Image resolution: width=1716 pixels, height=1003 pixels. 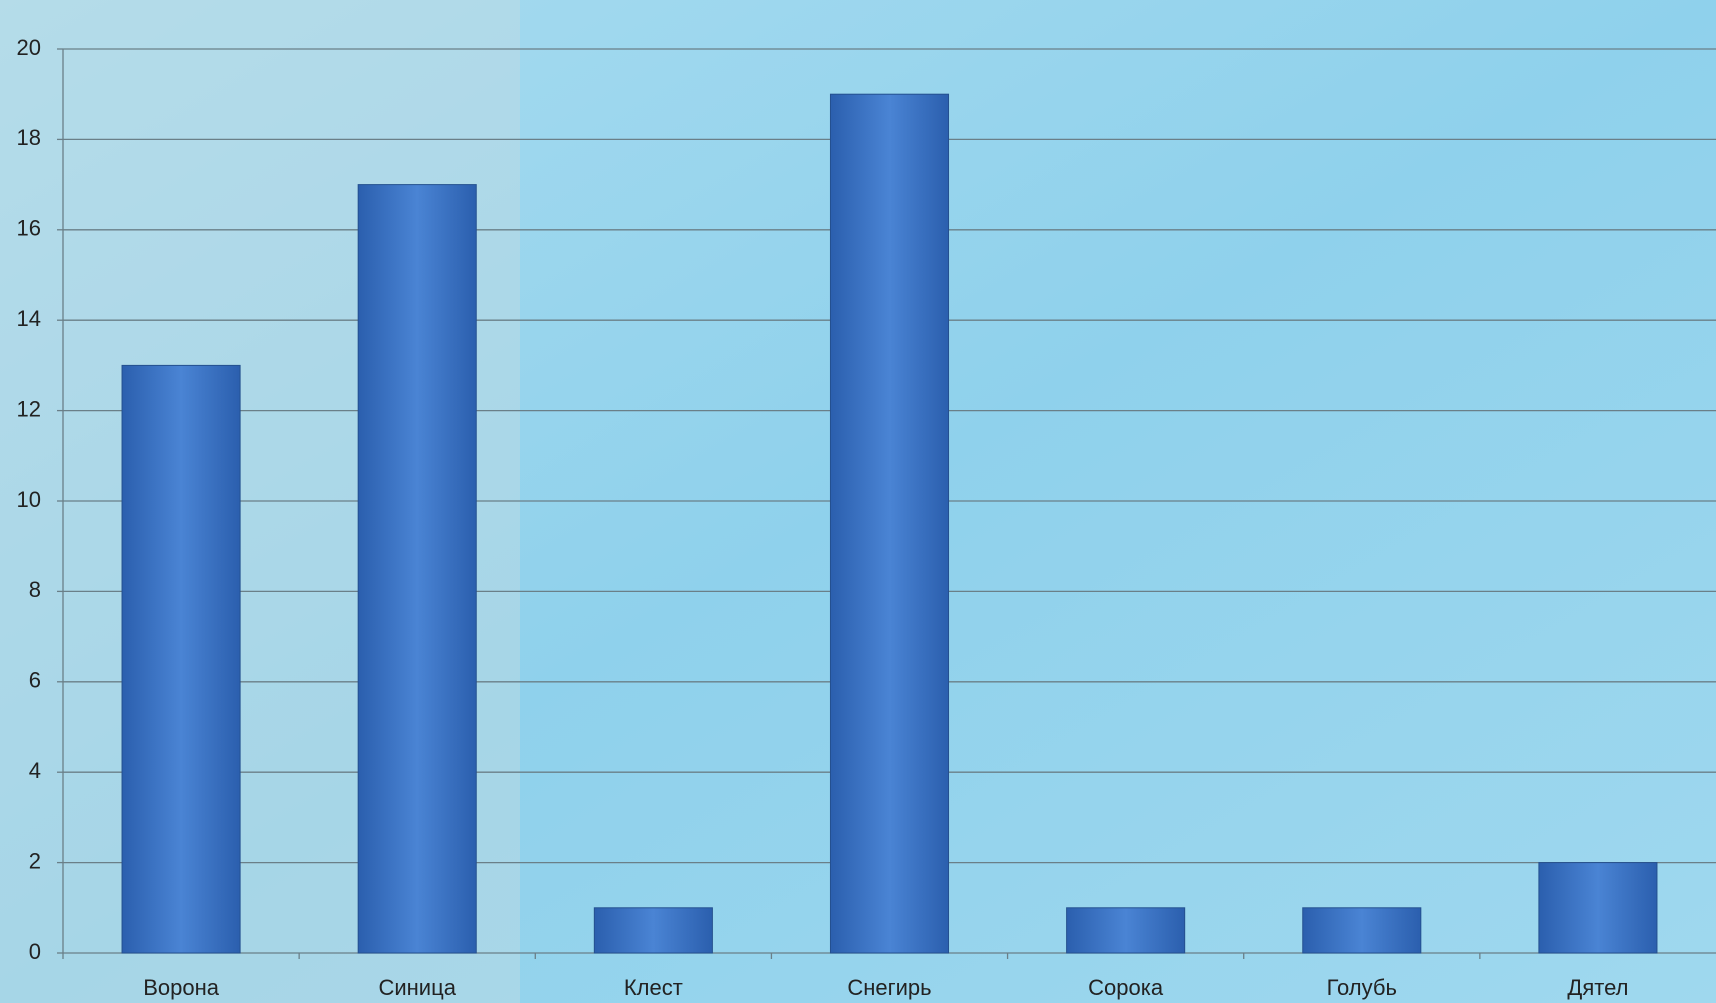 What do you see at coordinates (1597, 987) in the screenshot?
I see `x-tick-label: Дятел` at bounding box center [1597, 987].